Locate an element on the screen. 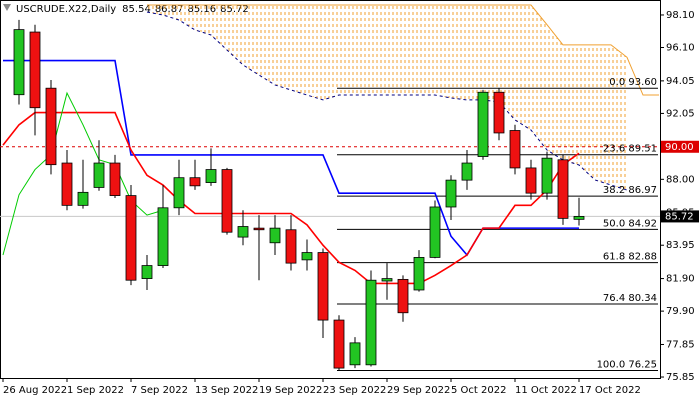 Image resolution: width=700 pixels, height=400 pixels. y-tick-label: 88.00 is located at coordinates (680, 179).